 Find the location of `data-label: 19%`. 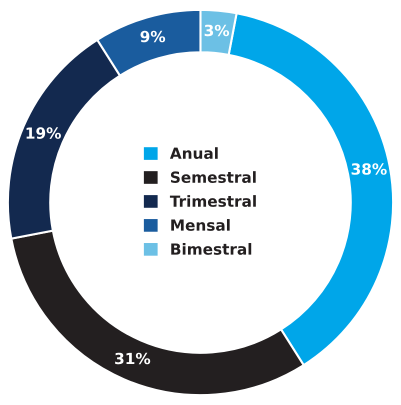

data-label: 19% is located at coordinates (43, 133).